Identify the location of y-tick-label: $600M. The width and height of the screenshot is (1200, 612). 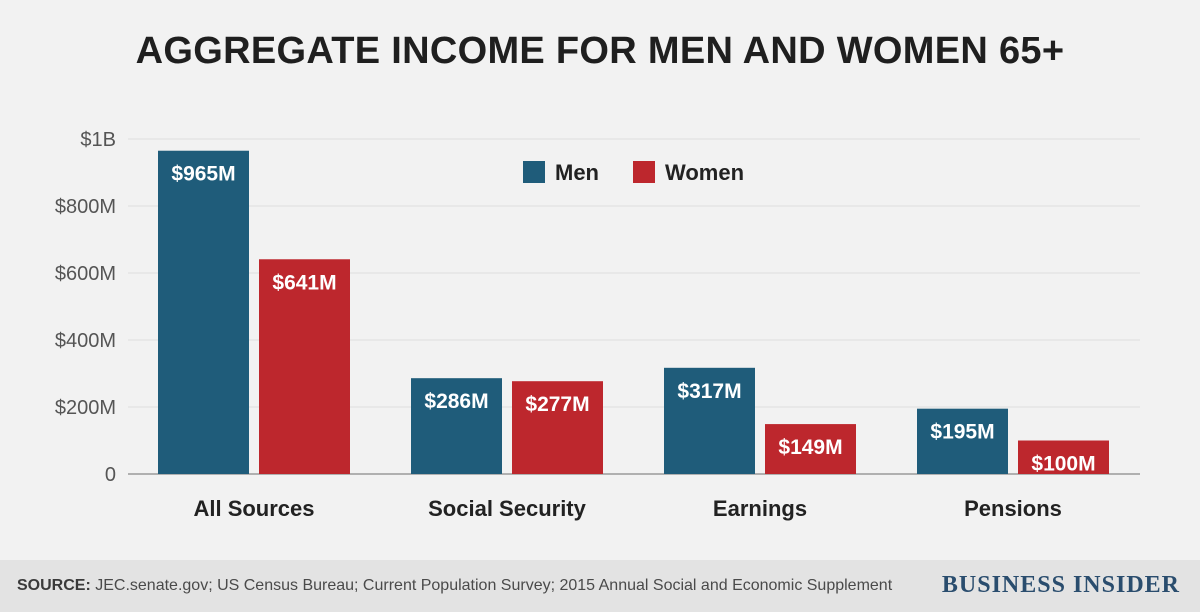
(85, 274).